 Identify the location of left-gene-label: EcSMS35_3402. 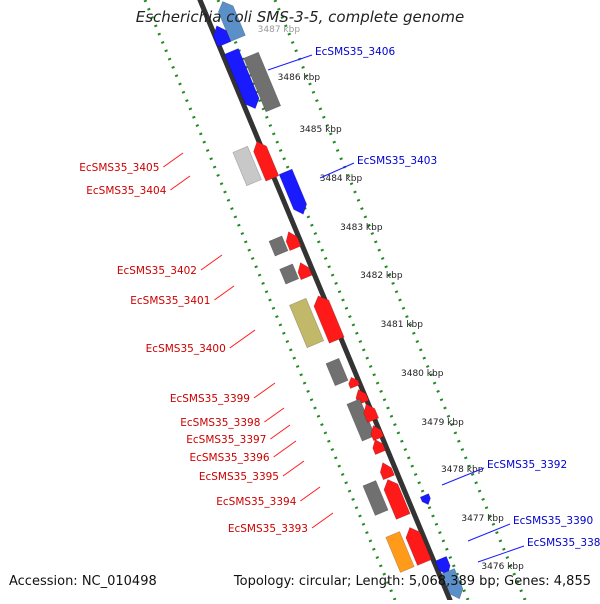
(157, 271).